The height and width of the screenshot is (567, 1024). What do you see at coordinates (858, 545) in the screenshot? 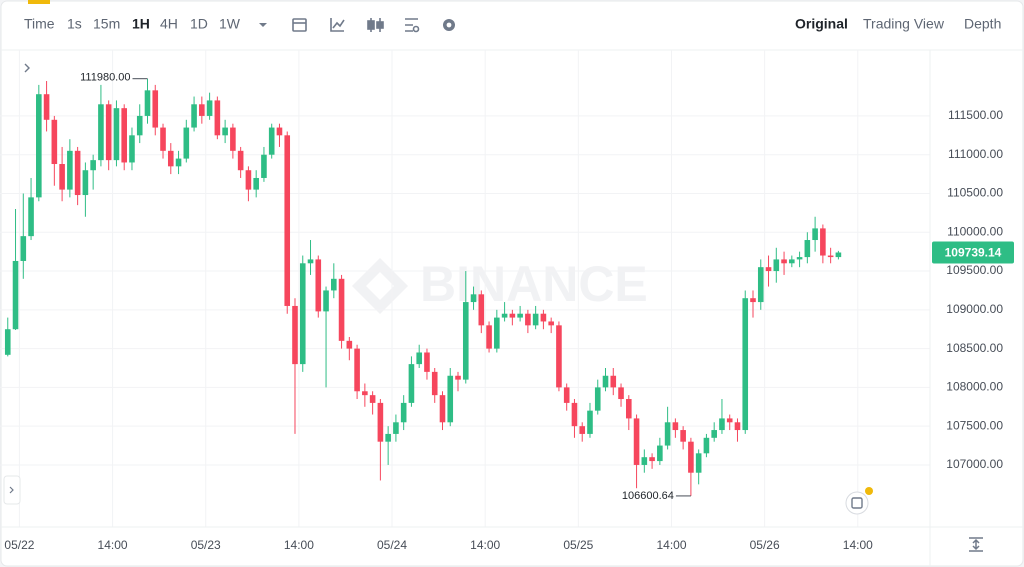
I see `x-tick-label: 14:00` at bounding box center [858, 545].